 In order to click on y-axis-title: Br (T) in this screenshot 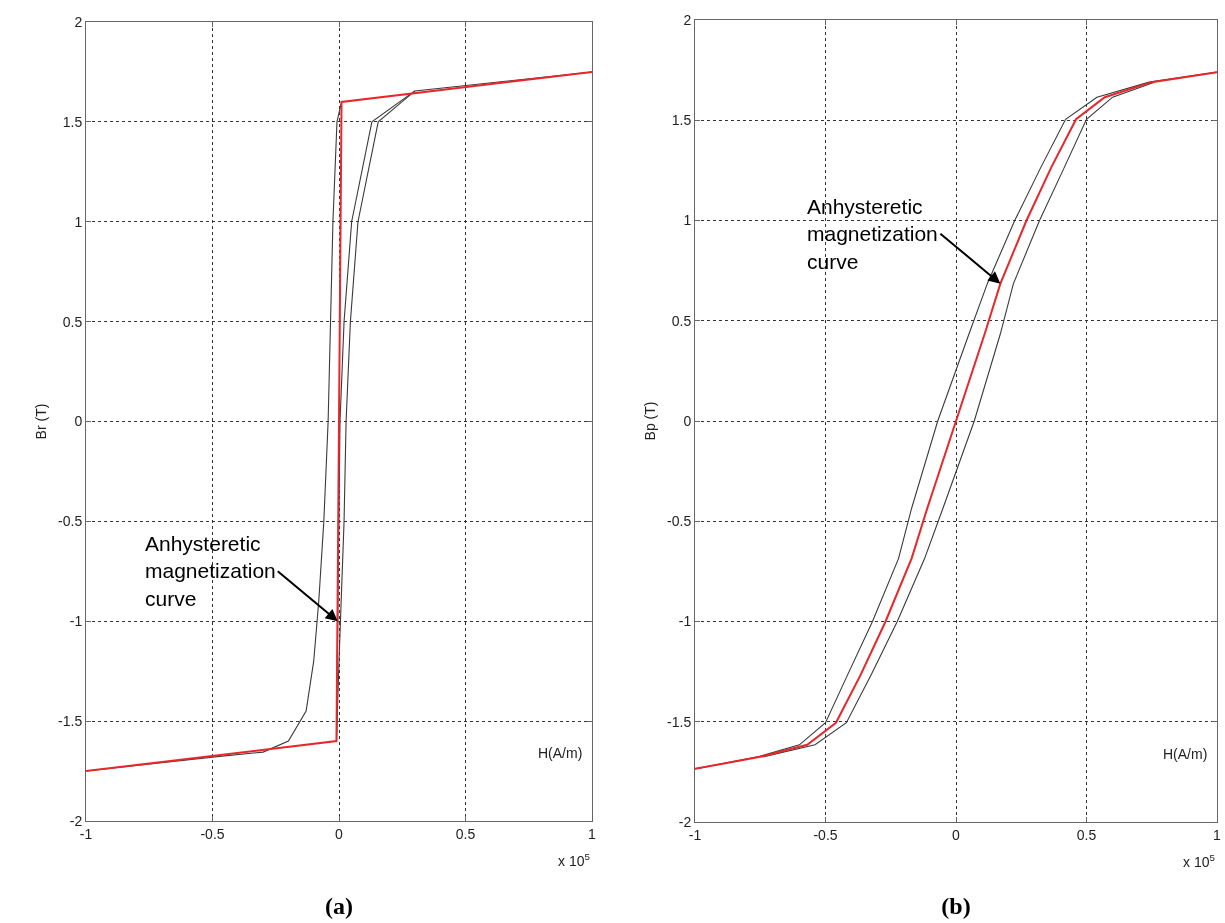, I will do `click(40, 421)`.